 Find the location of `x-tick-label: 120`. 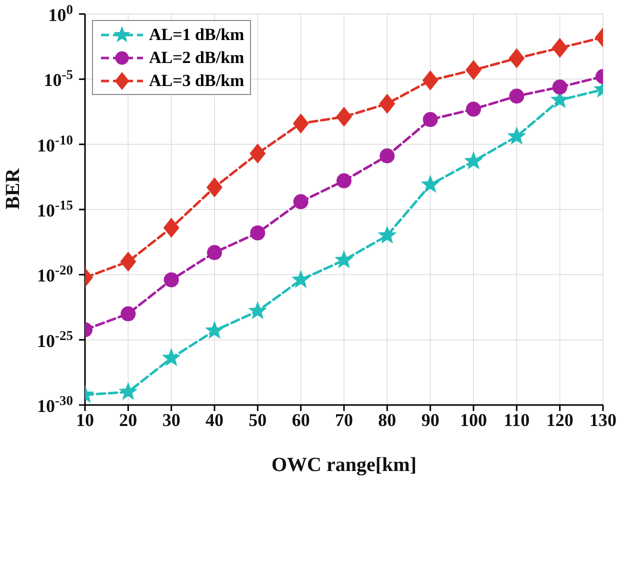

x-tick-label: 120 is located at coordinates (560, 420).